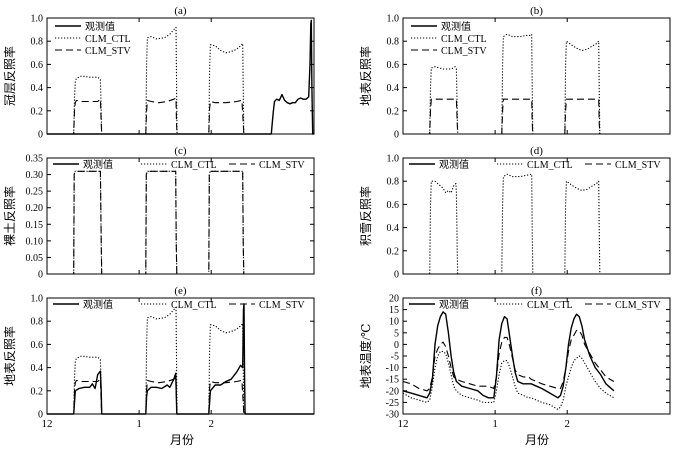 Image resolution: width=683 pixels, height=450 pixels. What do you see at coordinates (394, 310) in the screenshot?
I see `y-tick-label: 15` at bounding box center [394, 310].